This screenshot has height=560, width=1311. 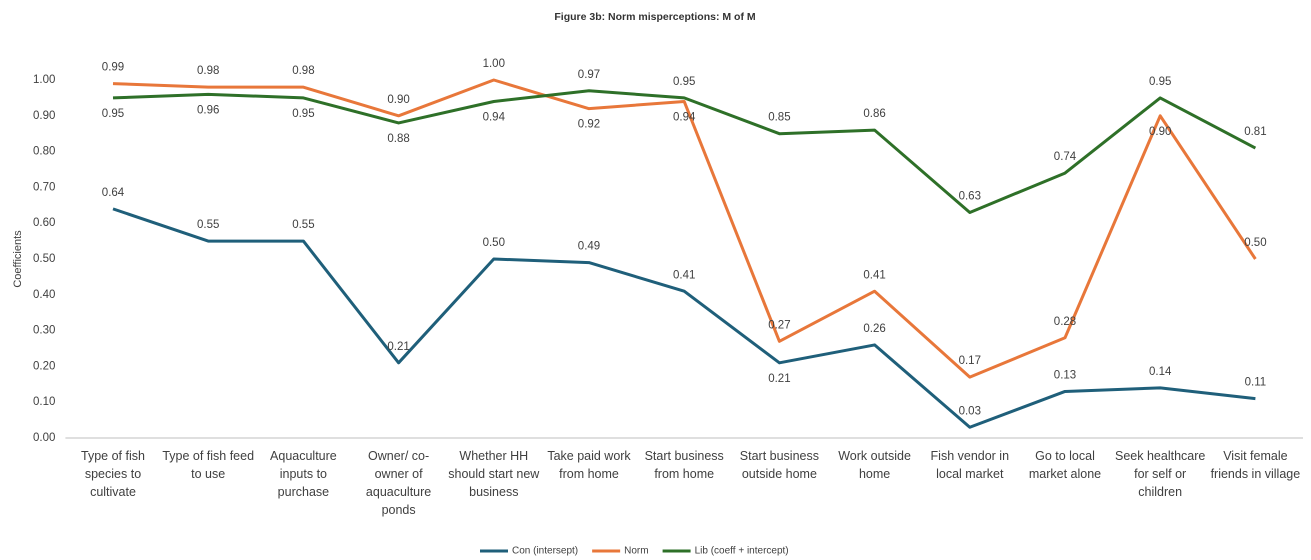 I want to click on legend-label: Lib (coeff + intercept), so click(x=742, y=551).